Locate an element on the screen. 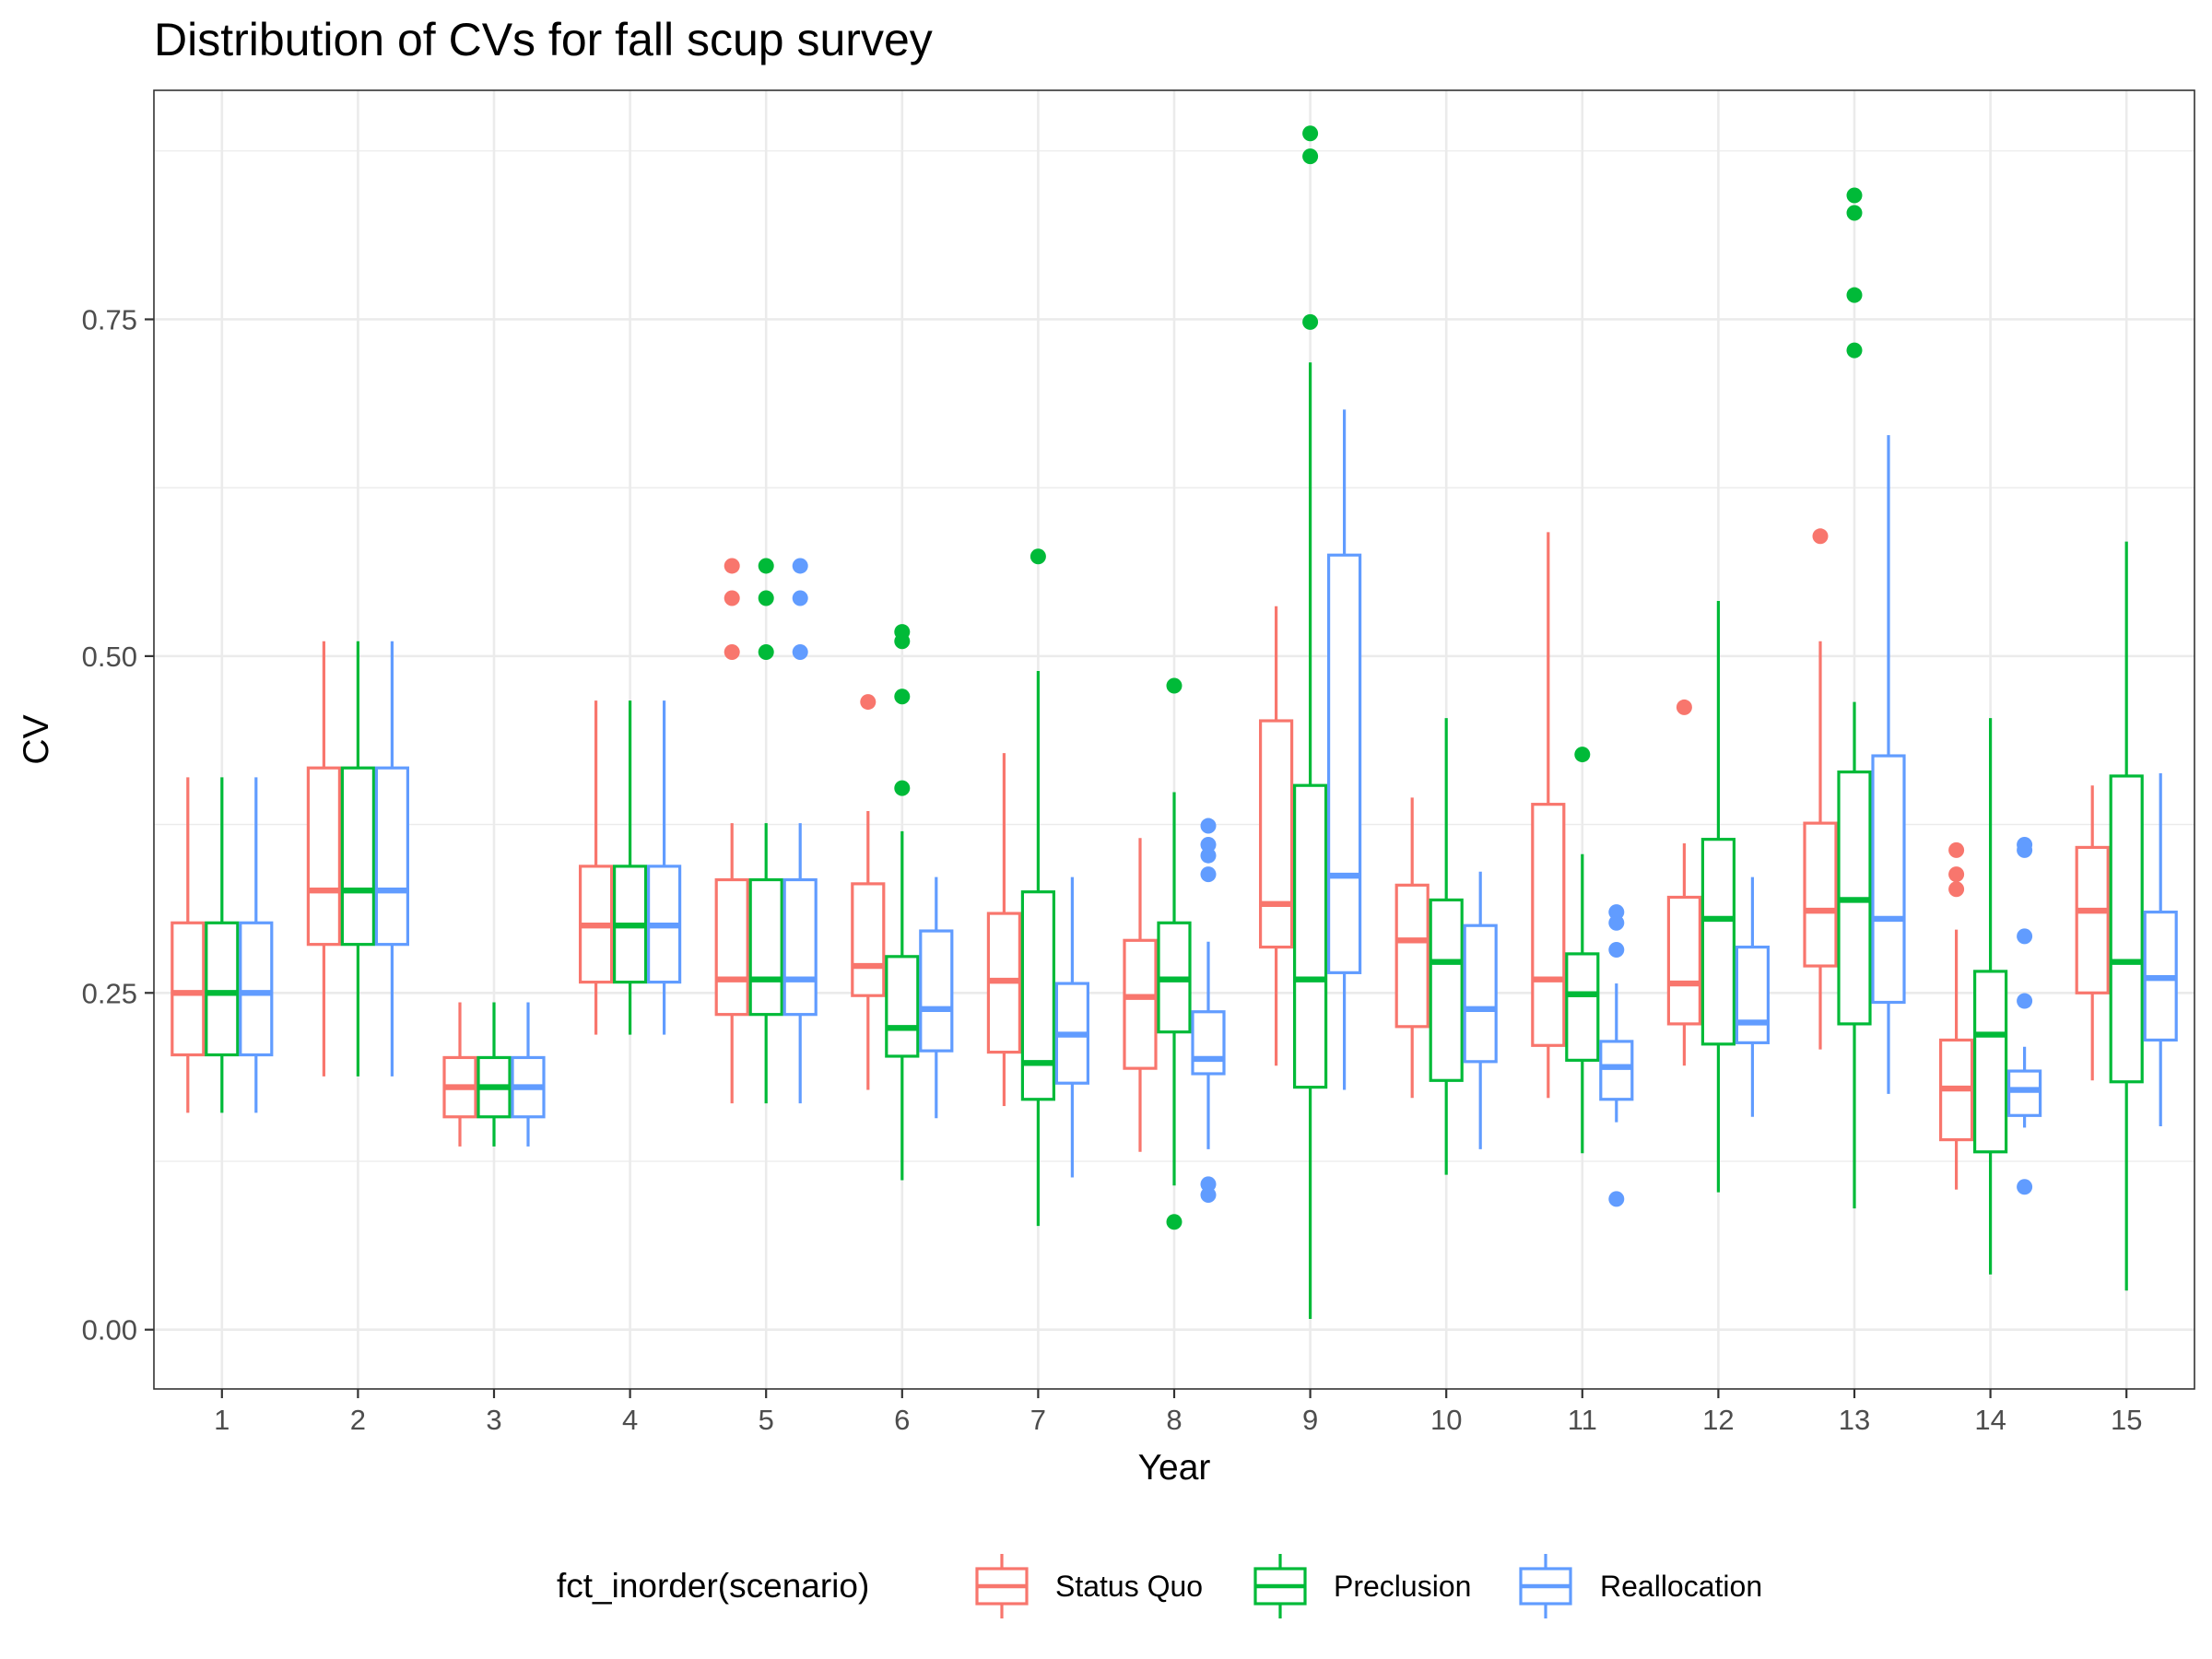  y-tick-label: 0.50 is located at coordinates (109, 657).